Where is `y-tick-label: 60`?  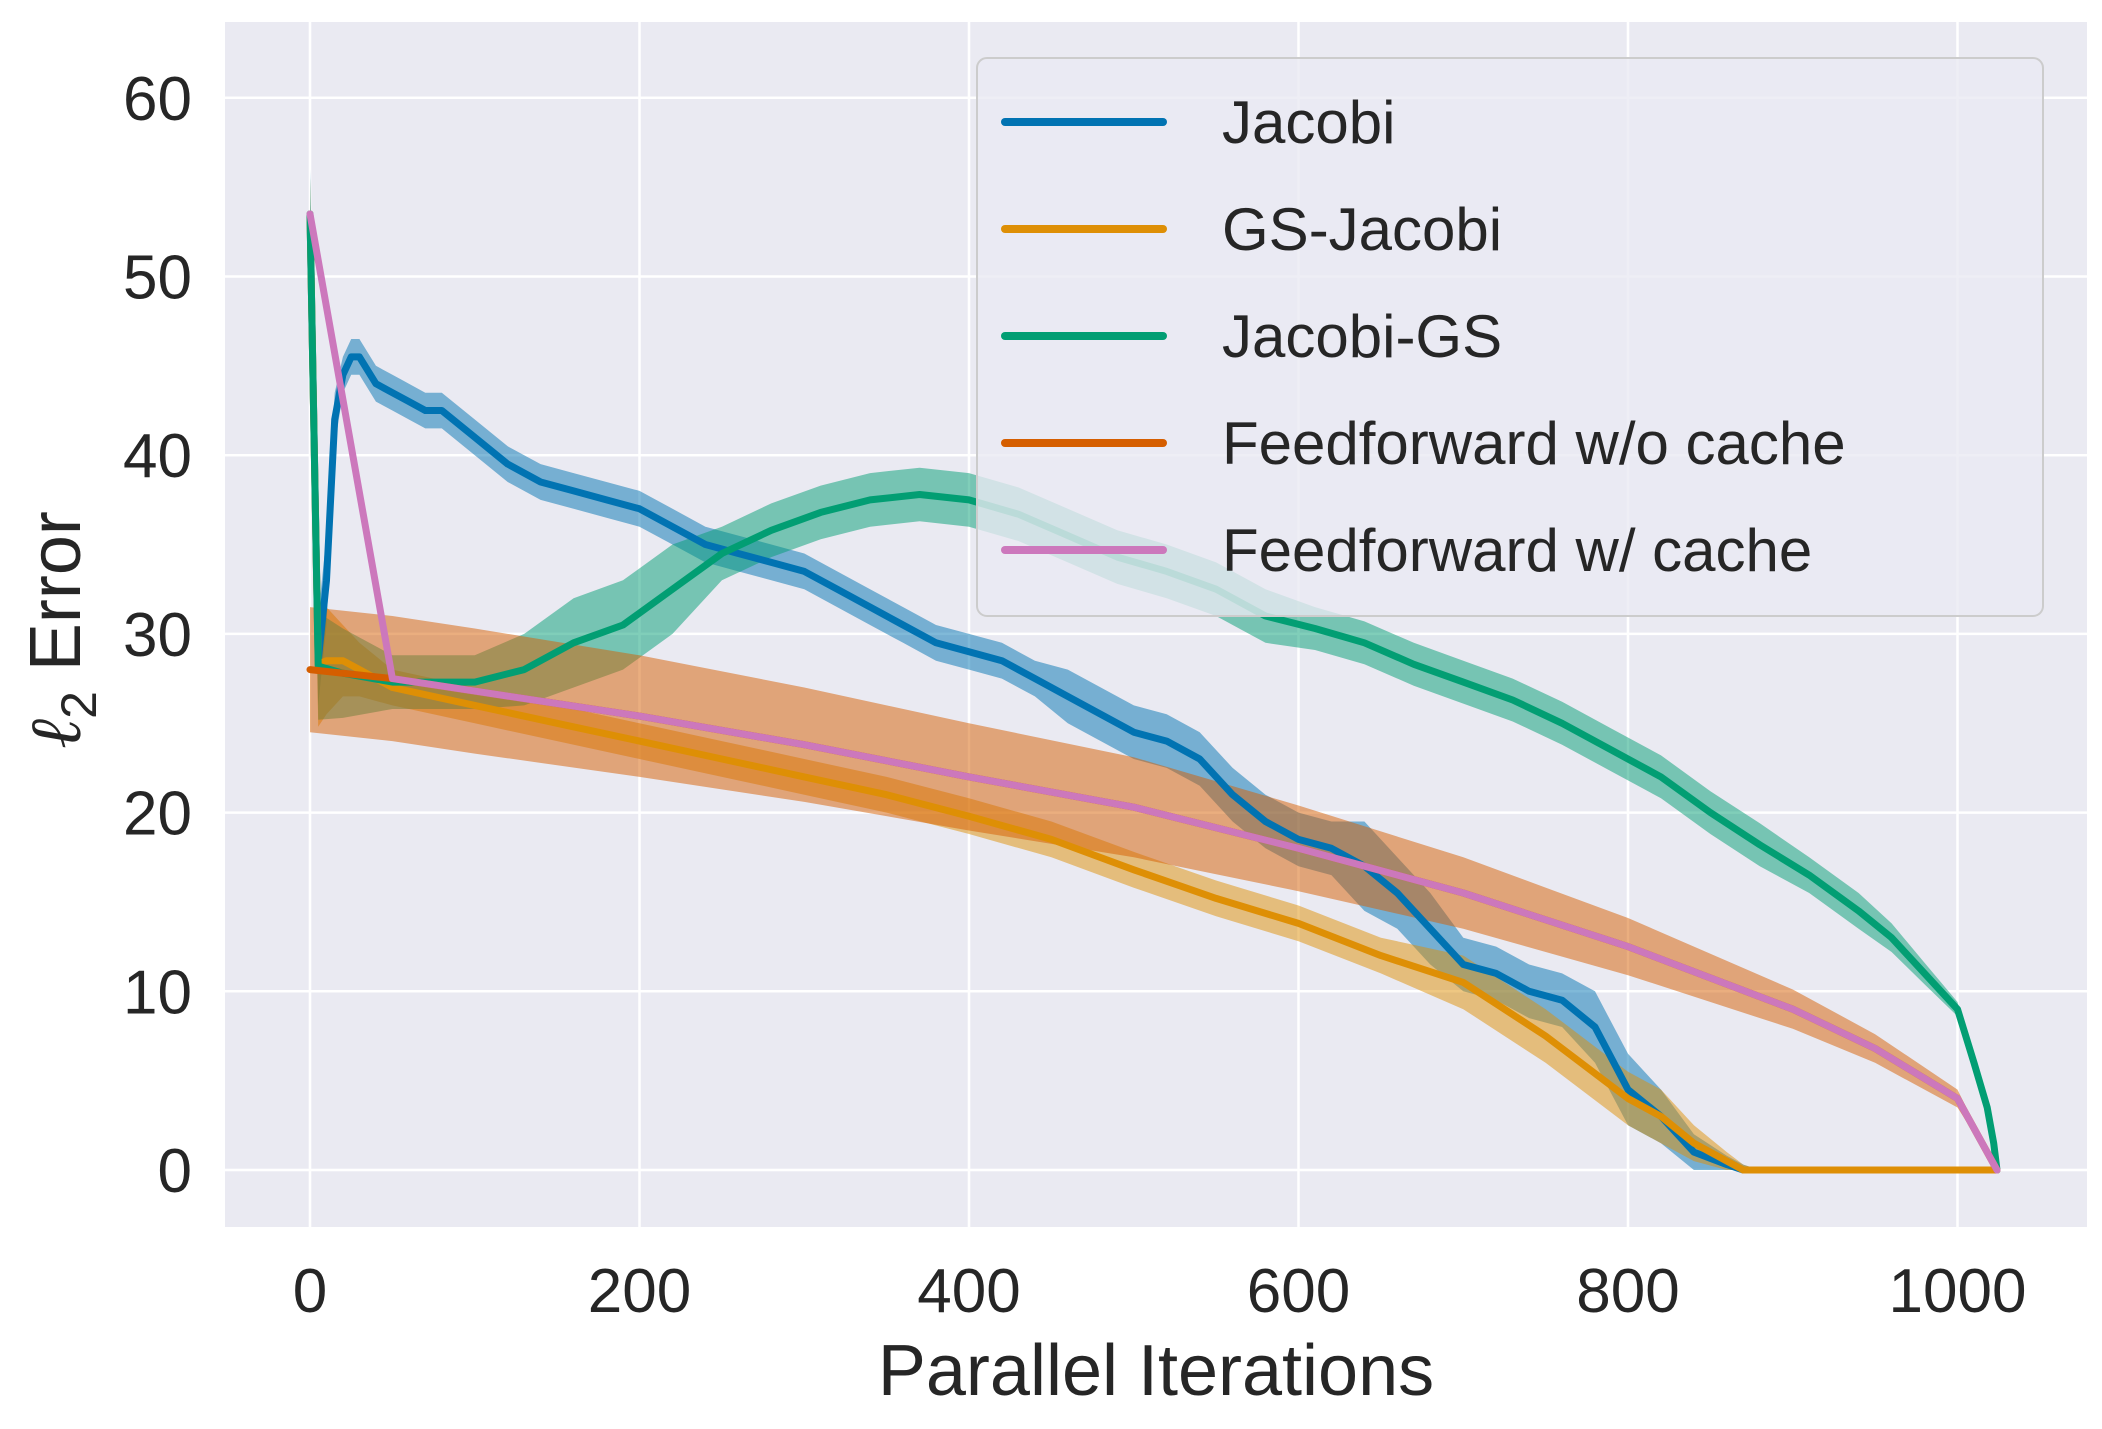
y-tick-label: 60 is located at coordinates (157, 99).